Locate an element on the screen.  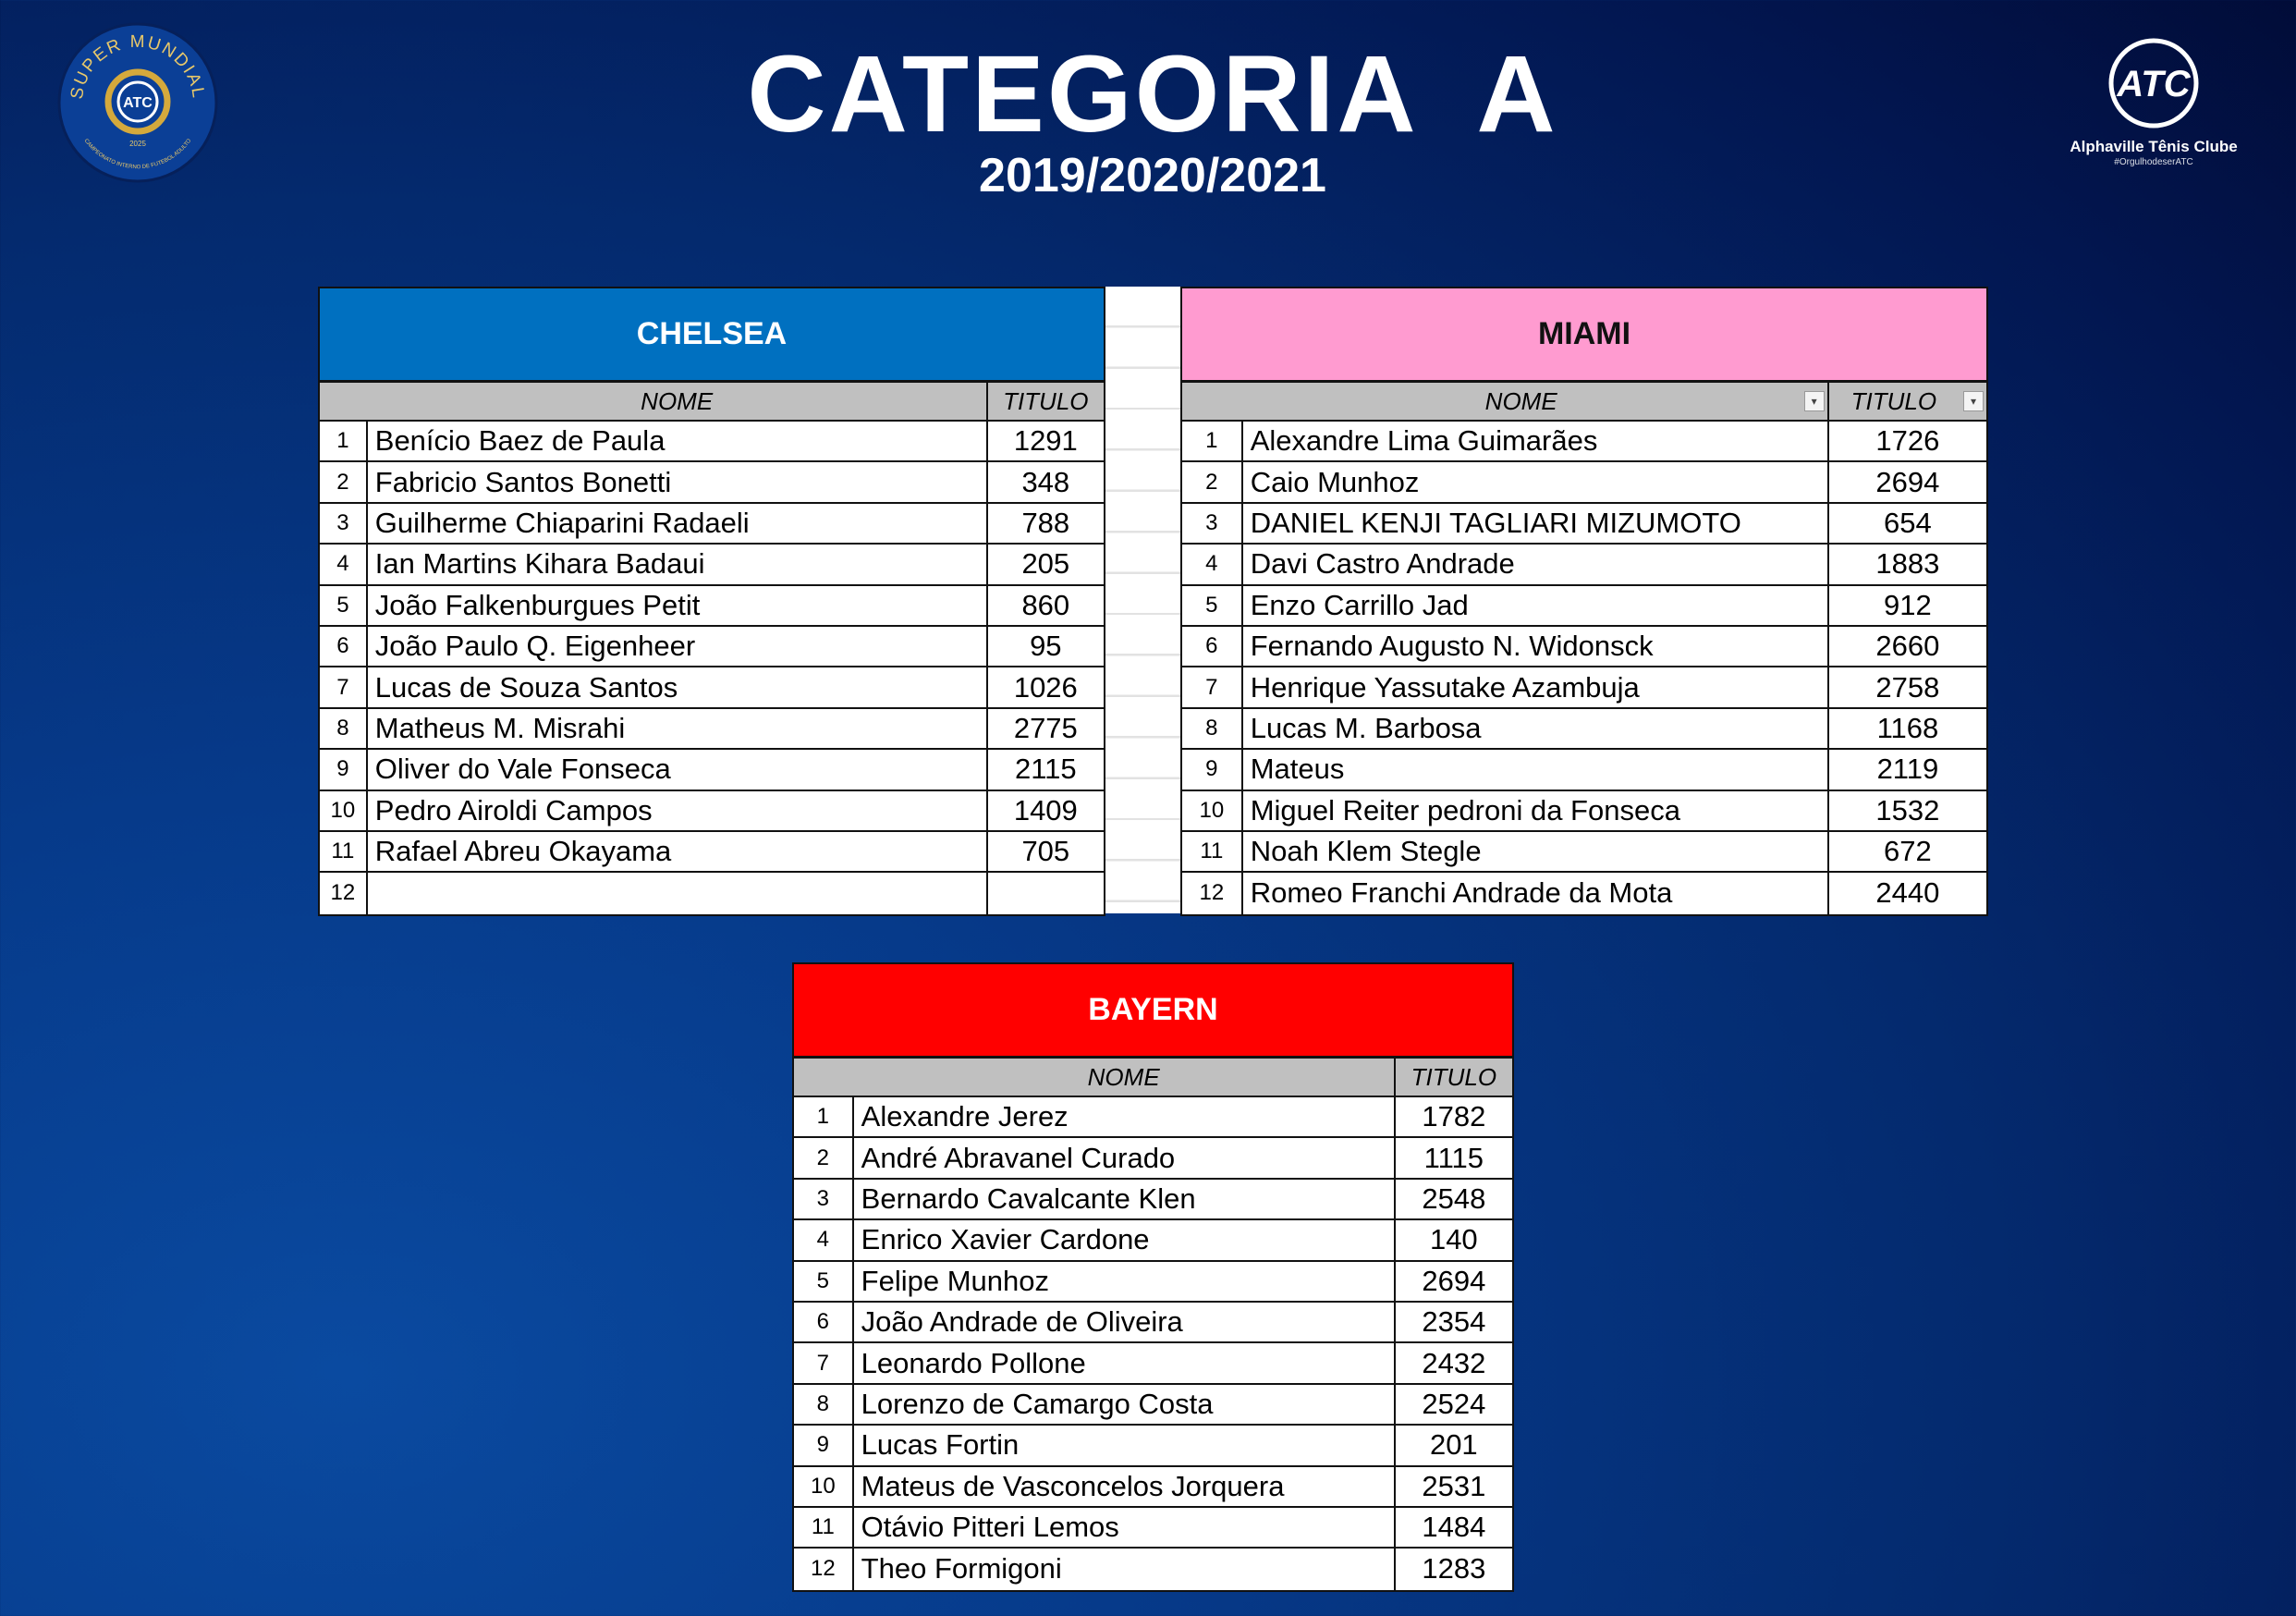
table-row: 11 Otávio Pitteri Lemos 1484 is located at coordinates (1153, 1528).